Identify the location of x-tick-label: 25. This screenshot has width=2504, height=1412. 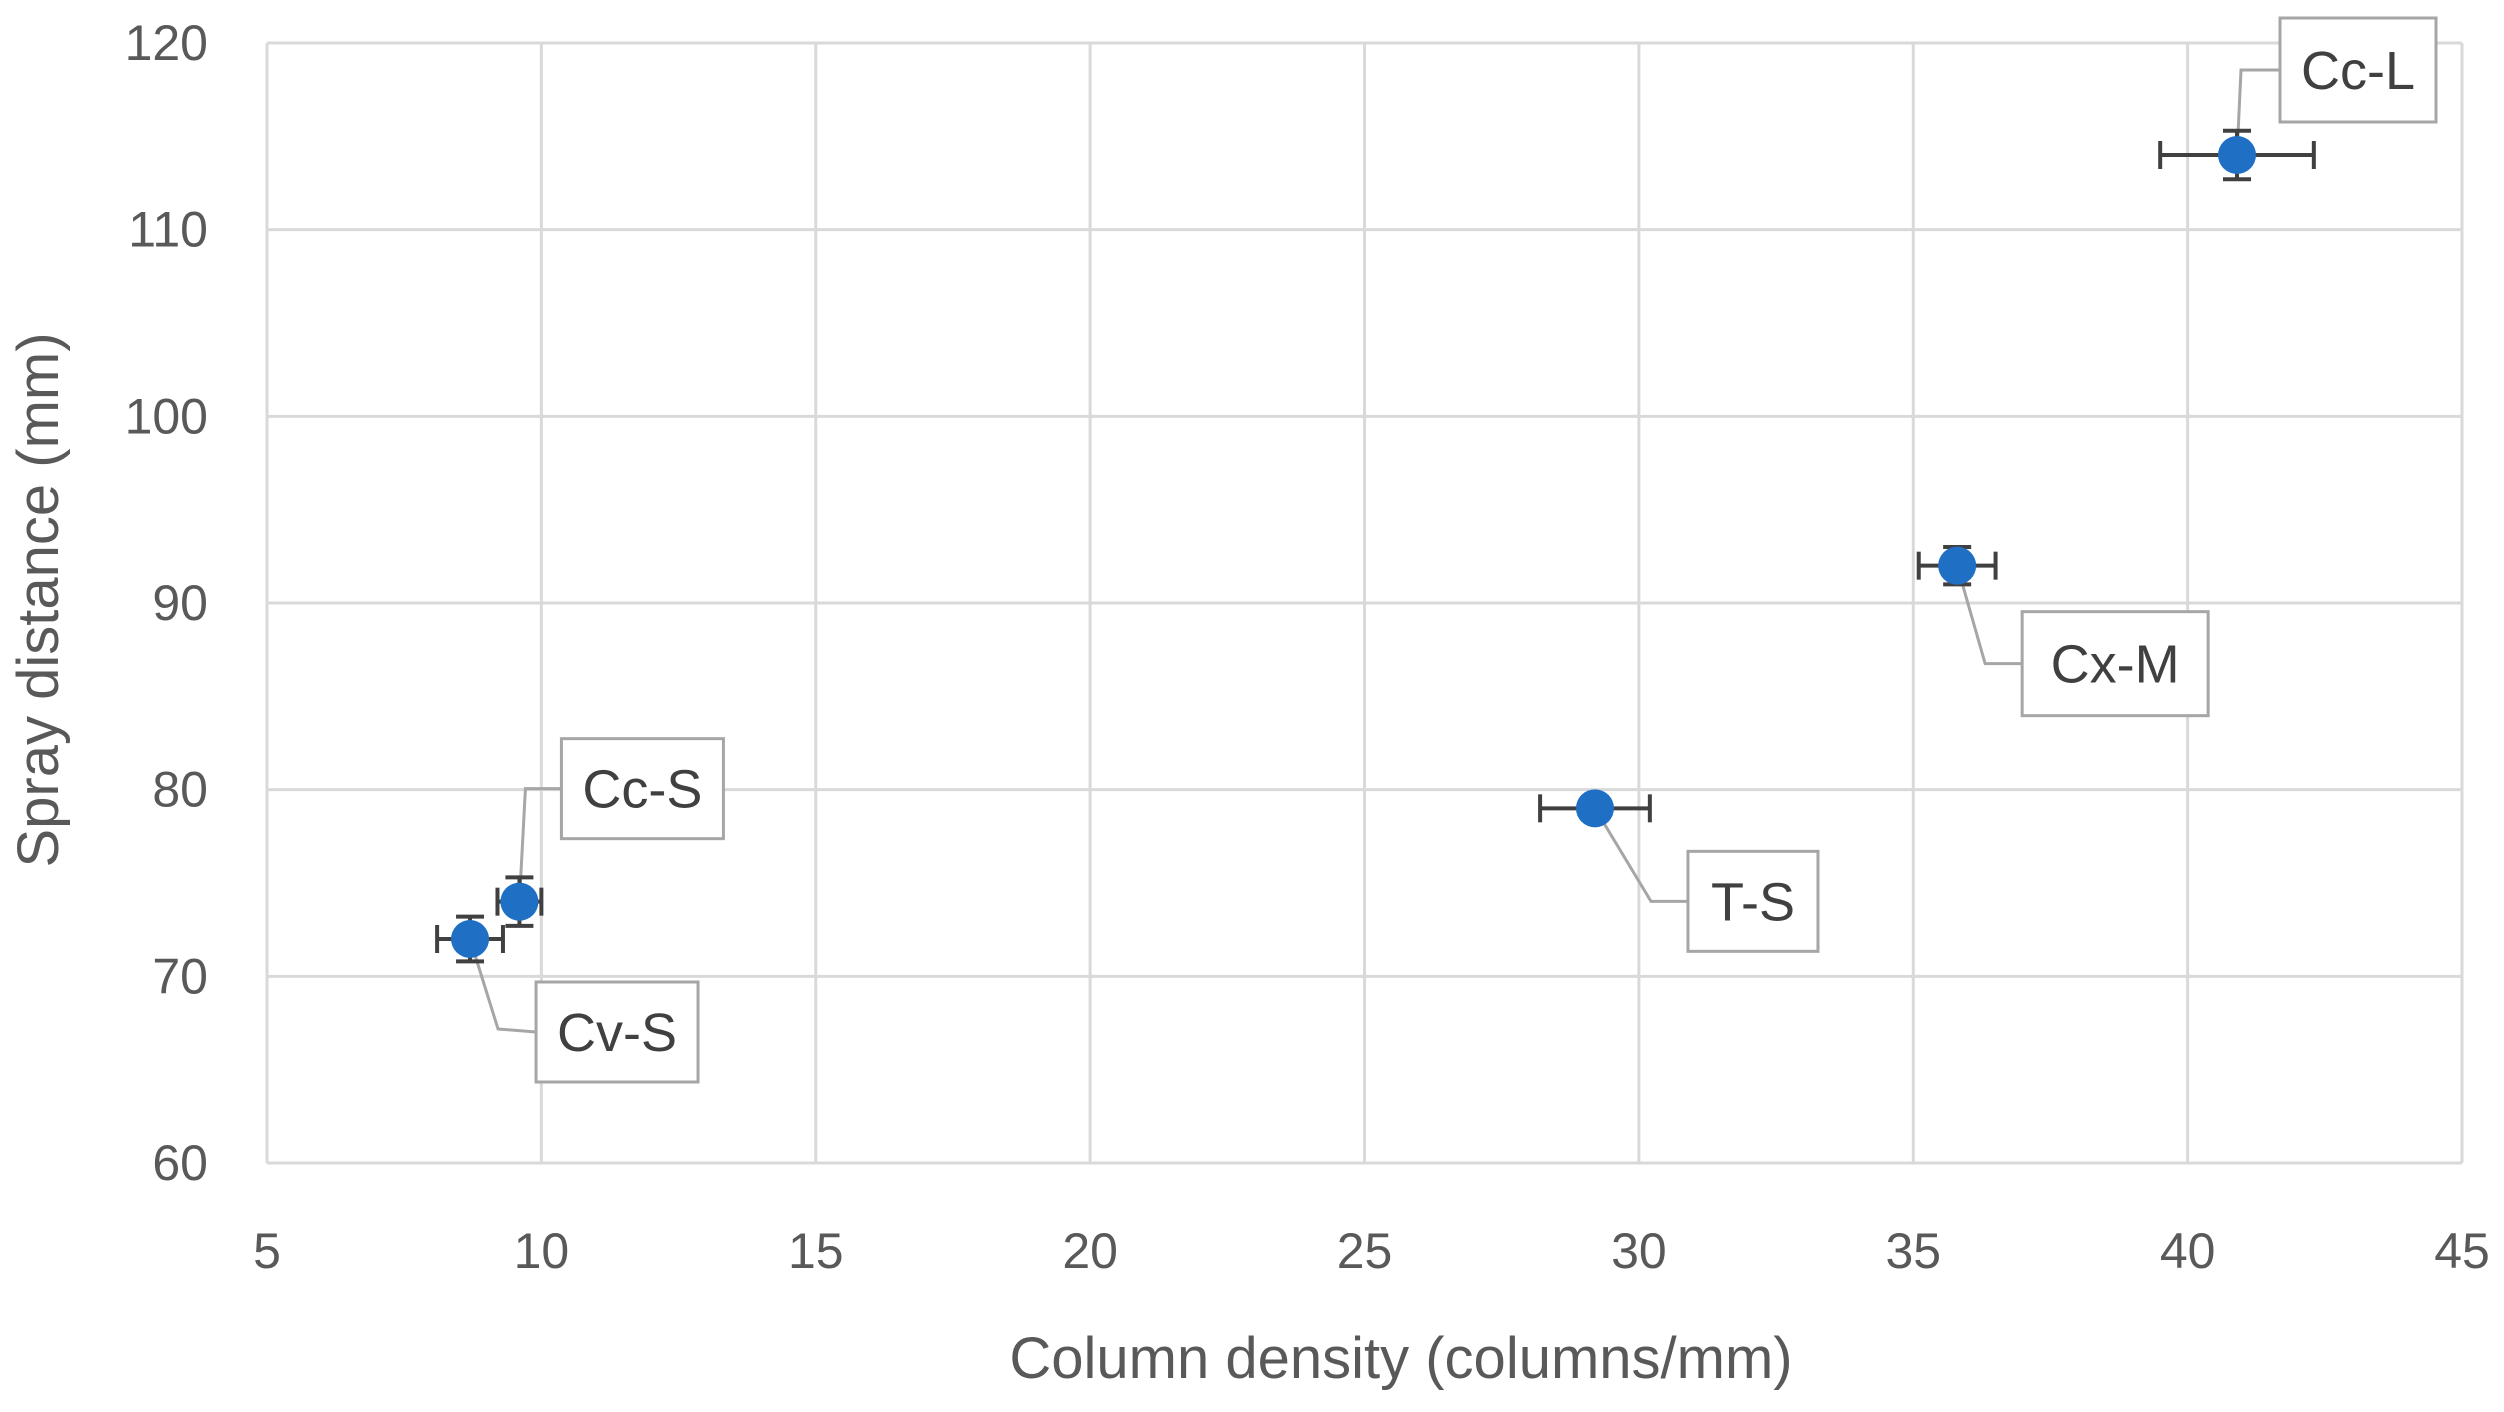
(1365, 1251).